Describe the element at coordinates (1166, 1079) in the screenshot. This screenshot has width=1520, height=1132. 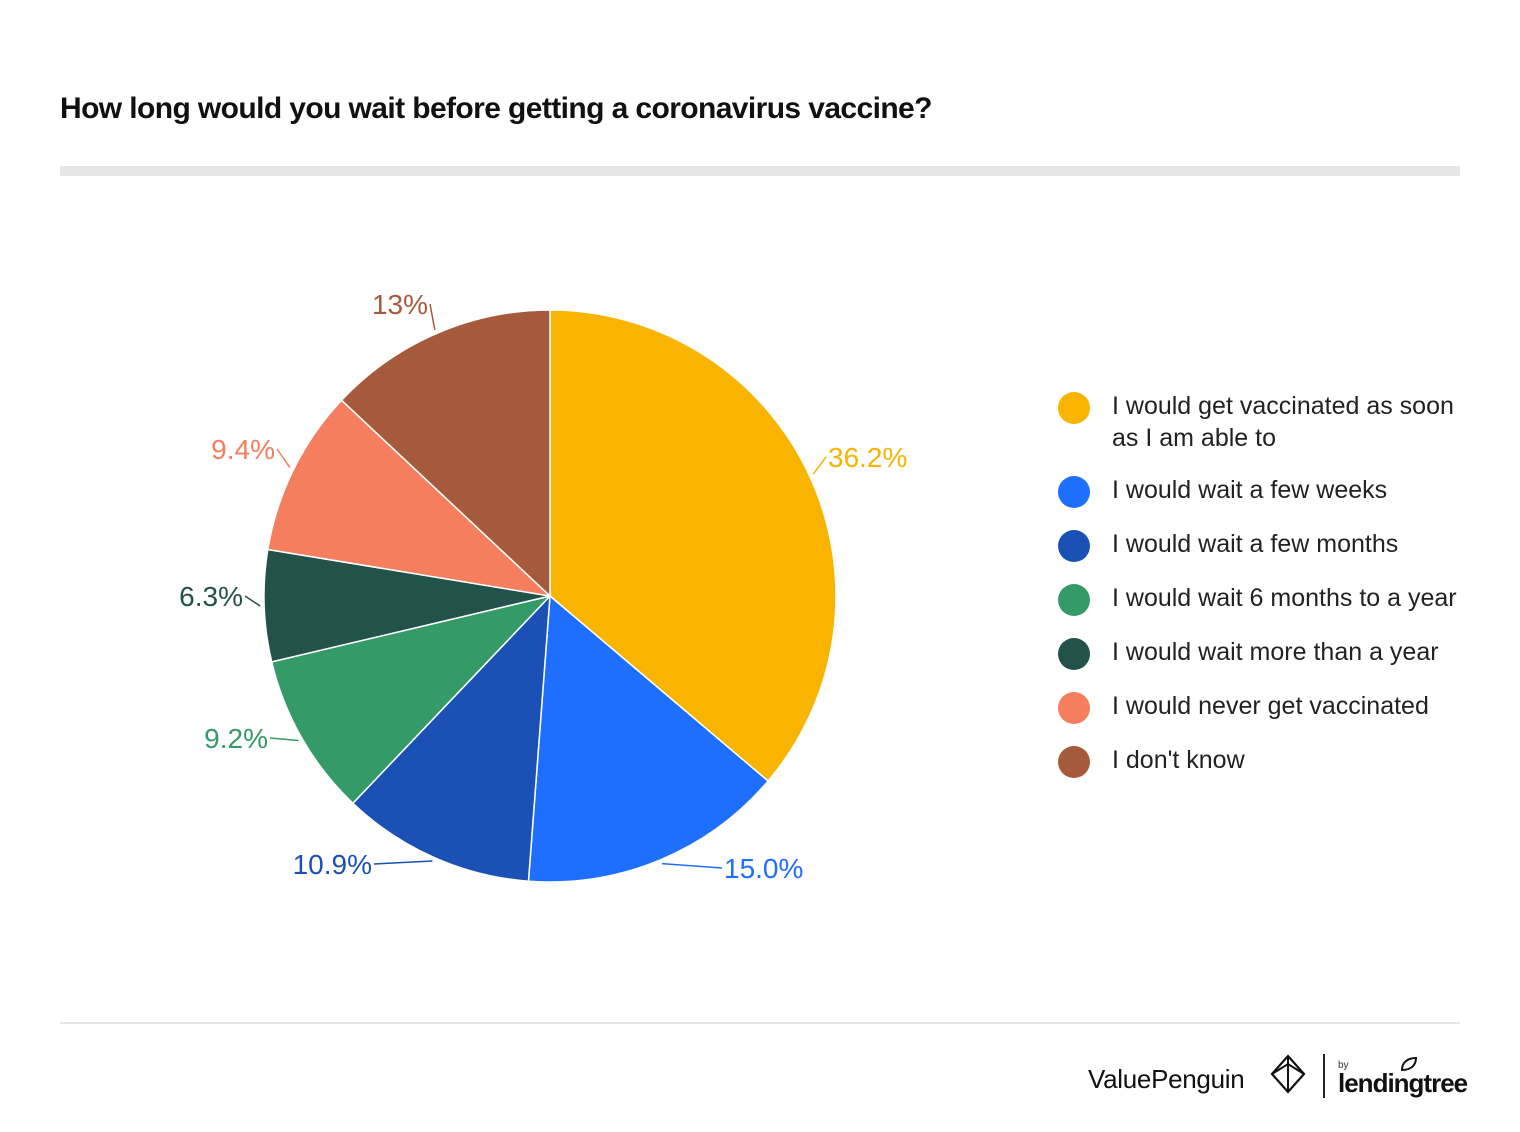
I see `valuepenguin-logo-text: ValuePenguin` at that location.